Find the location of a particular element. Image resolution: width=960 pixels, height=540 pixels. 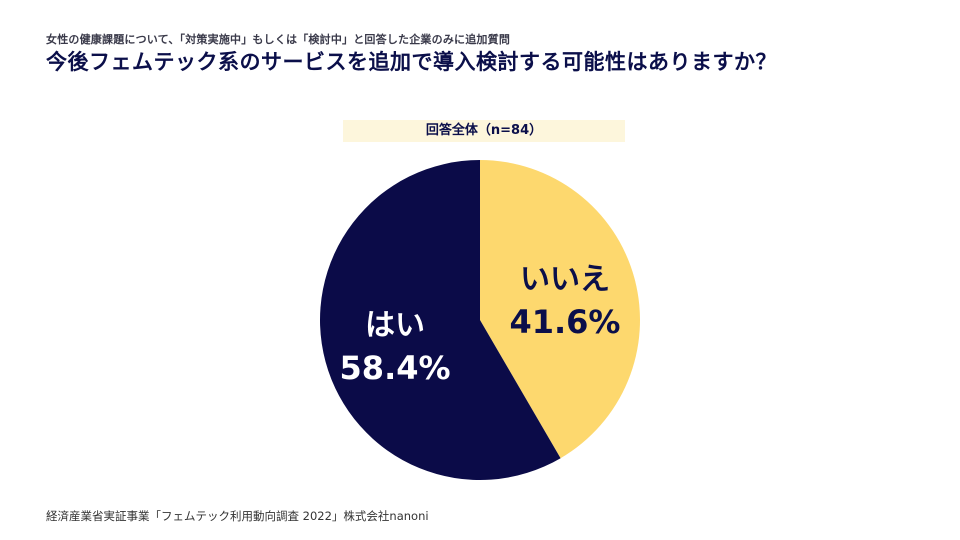

chart-caption: 回答全体（n=84） is located at coordinates (484, 131).